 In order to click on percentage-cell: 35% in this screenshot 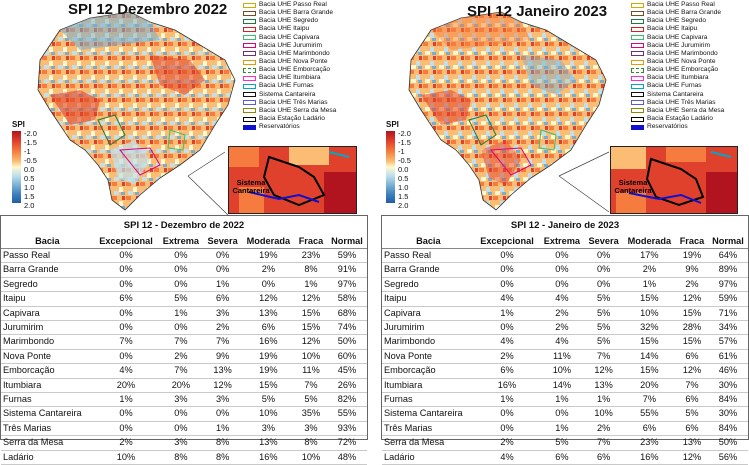, I will do `click(311, 413)`.